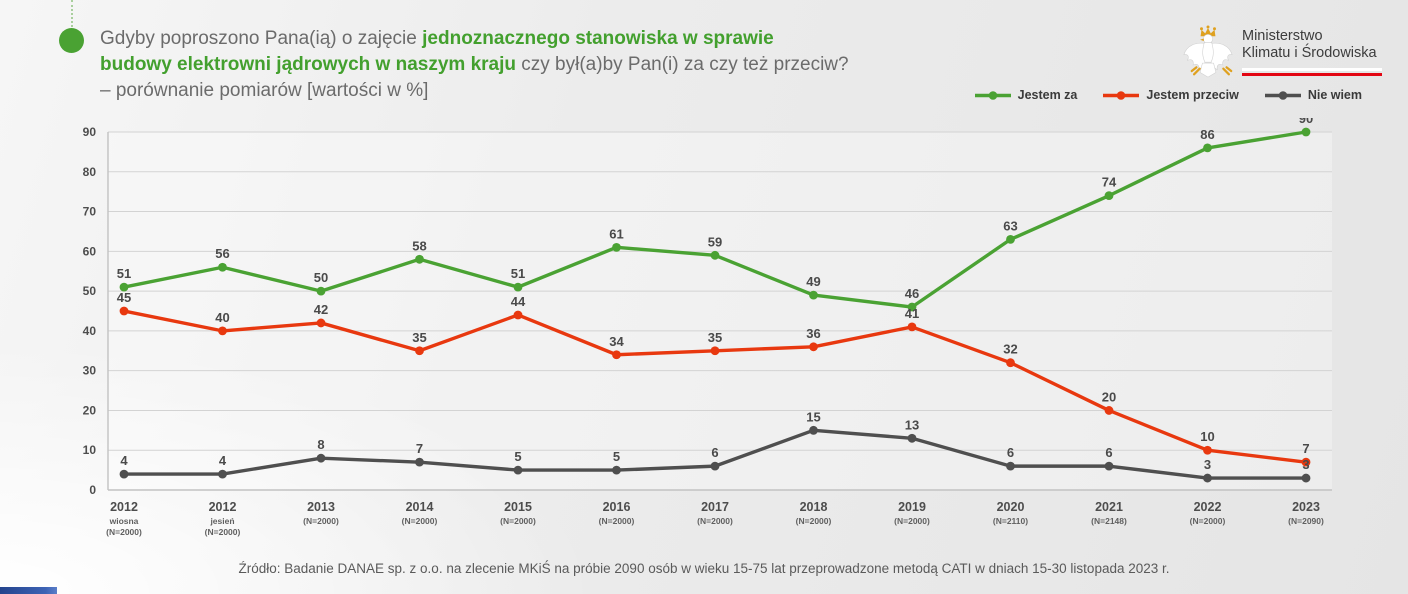  What do you see at coordinates (28, 590) in the screenshot?
I see `footer-accent-bar` at bounding box center [28, 590].